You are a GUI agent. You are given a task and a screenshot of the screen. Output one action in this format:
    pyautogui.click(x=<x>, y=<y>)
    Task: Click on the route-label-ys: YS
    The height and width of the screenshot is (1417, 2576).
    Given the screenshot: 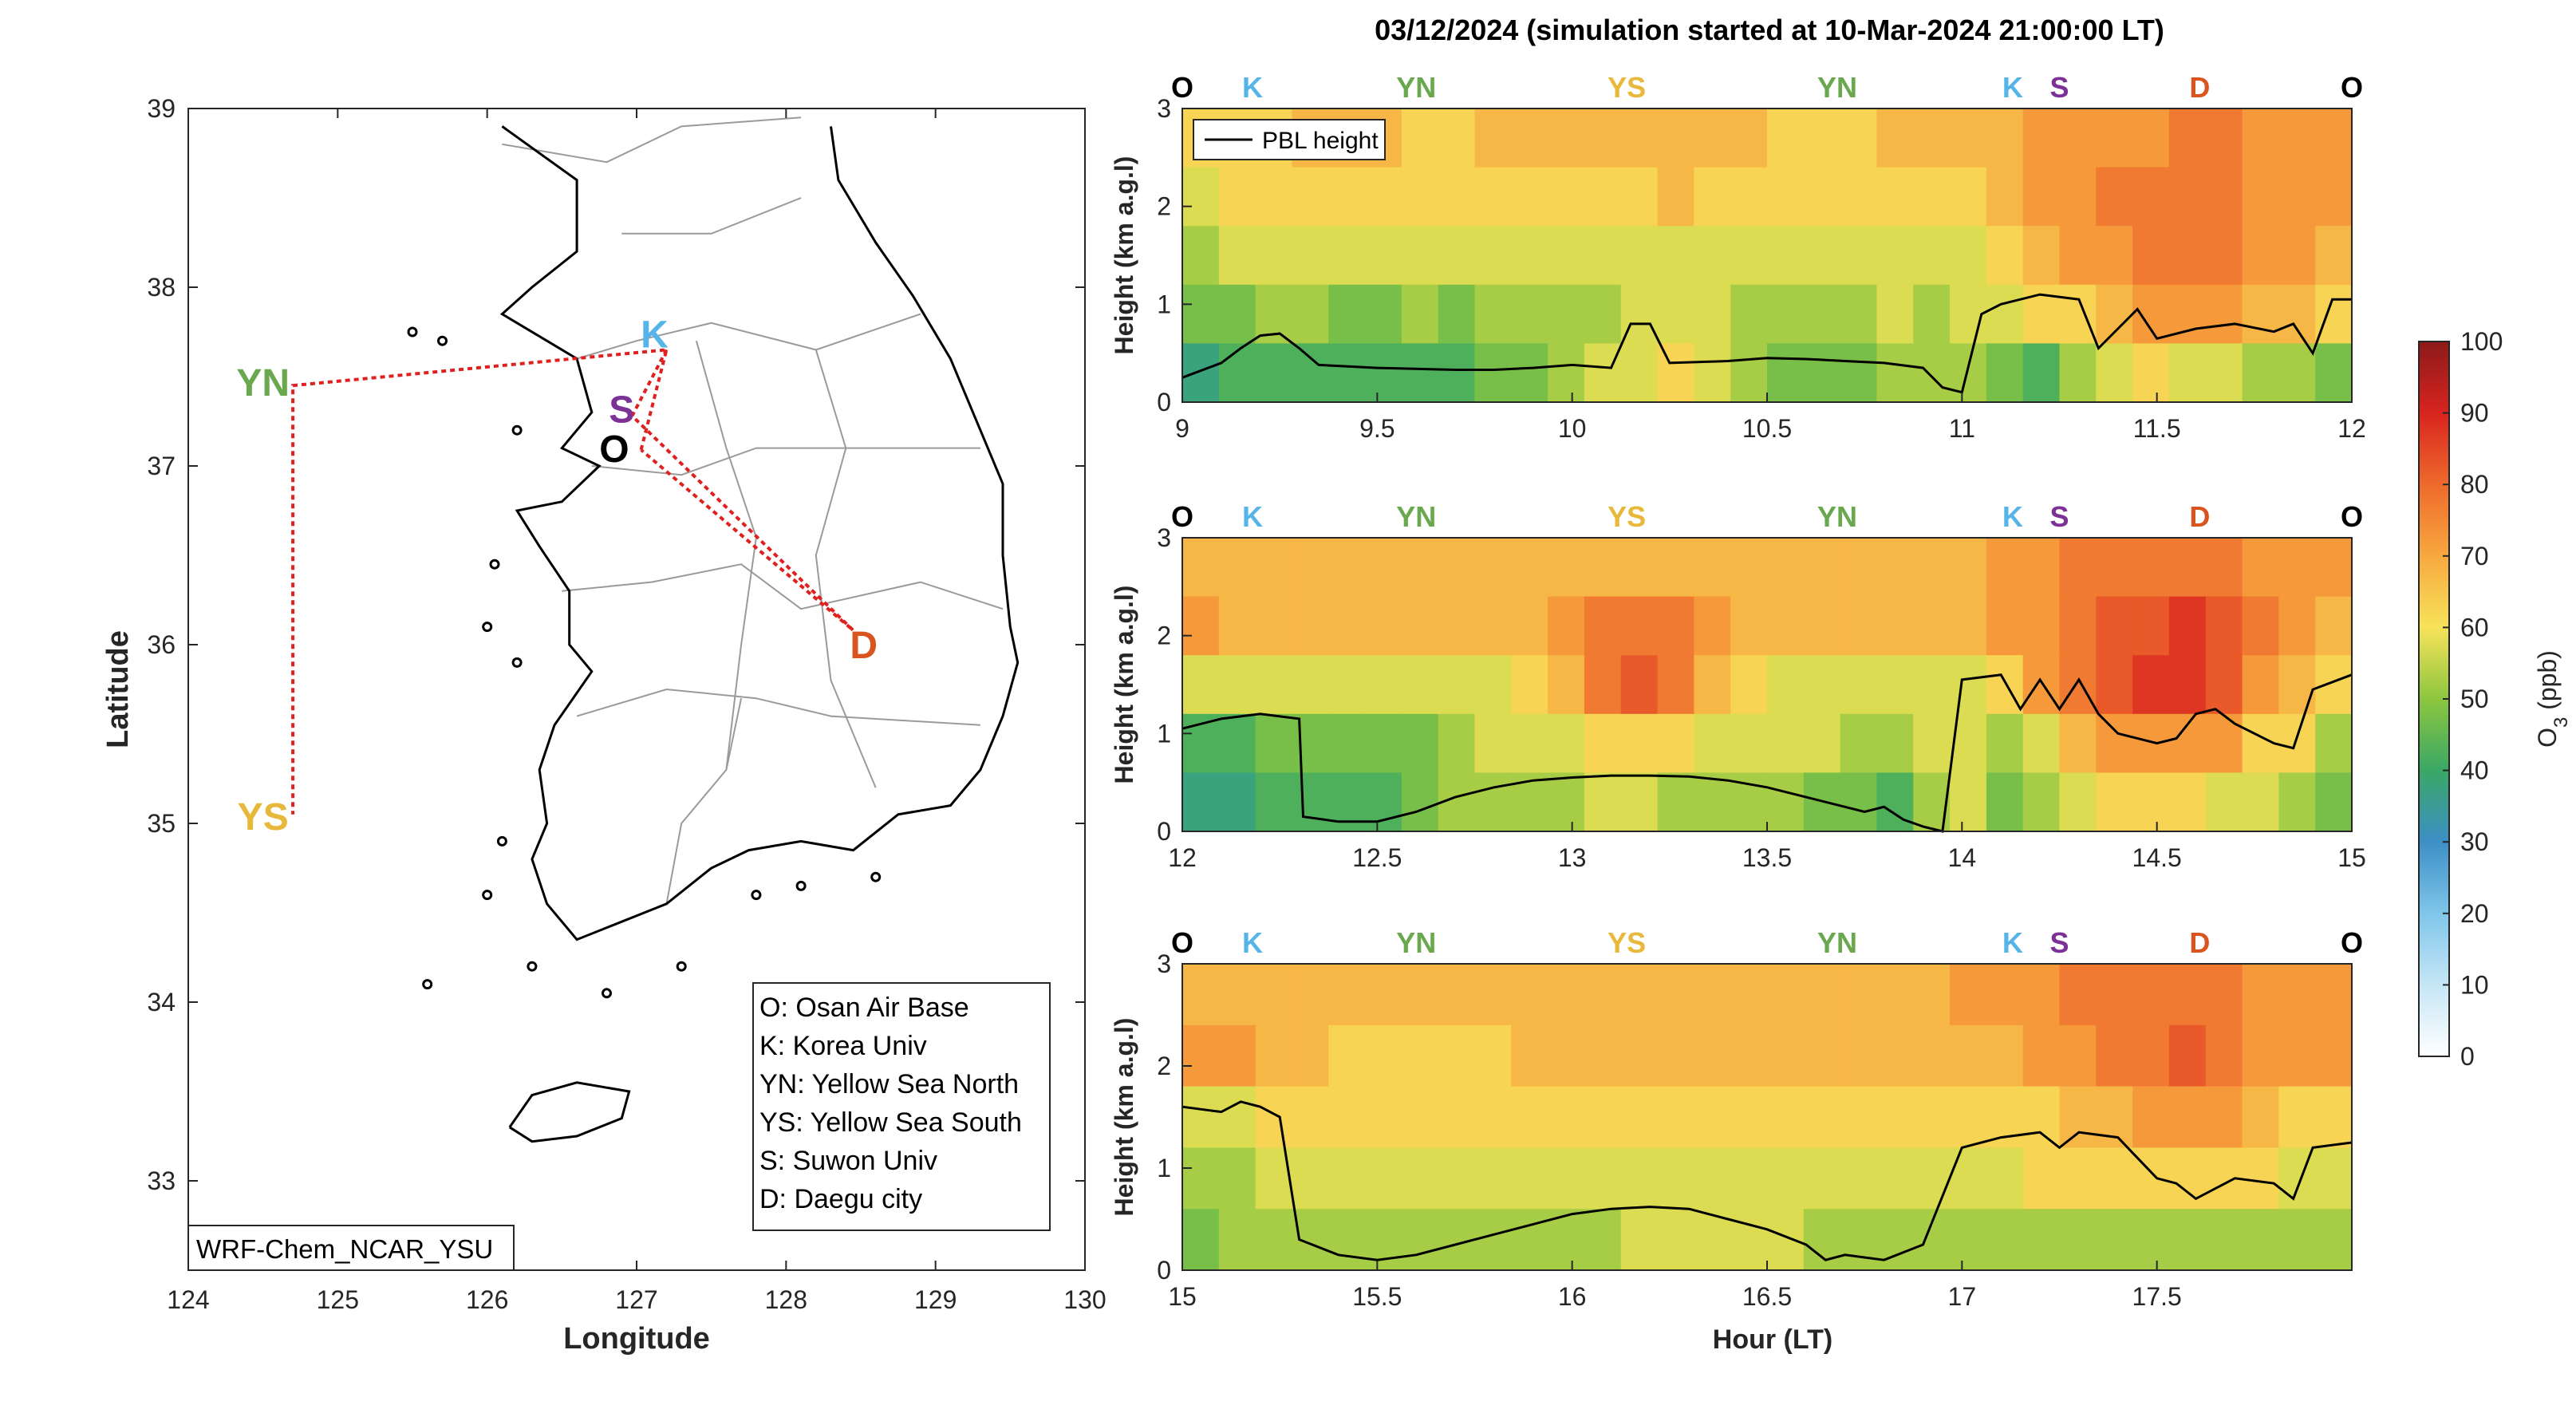 What is the action you would take?
    pyautogui.click(x=1627, y=87)
    